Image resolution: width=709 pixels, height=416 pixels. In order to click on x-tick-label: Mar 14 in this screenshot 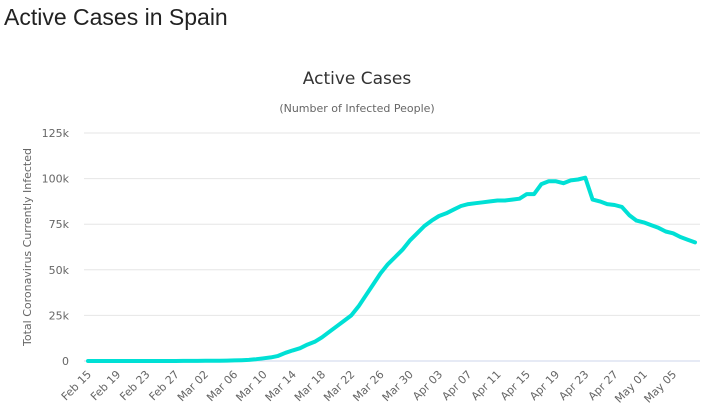, I will do `click(281, 386)`.